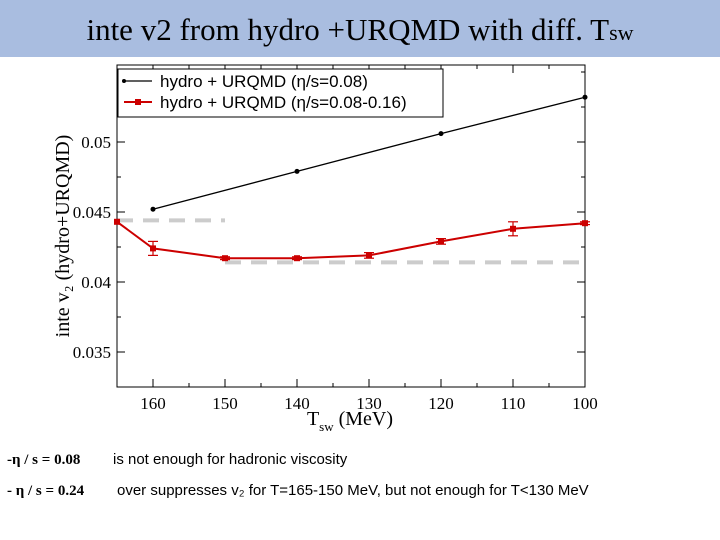 The height and width of the screenshot is (540, 720). I want to click on title-bar, so click(360, 28).